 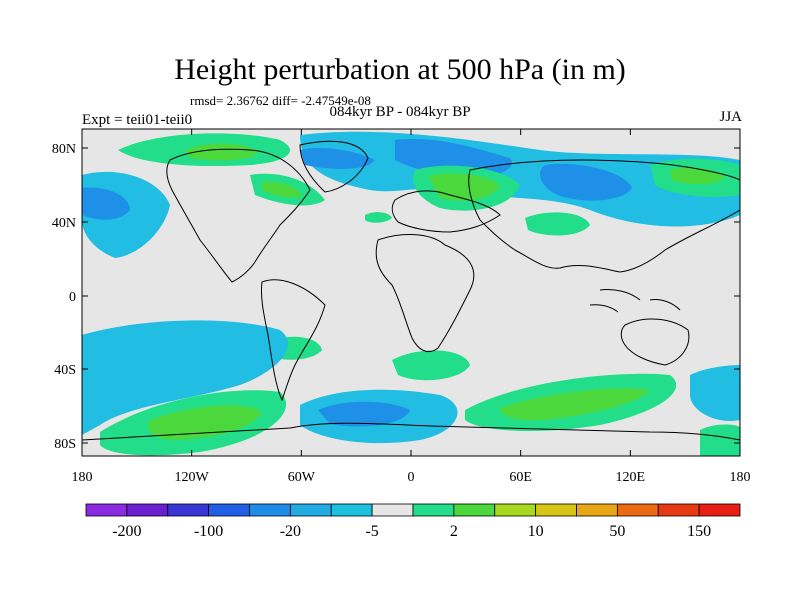 What do you see at coordinates (425, 293) in the screenshot?
I see `coastline-africa` at bounding box center [425, 293].